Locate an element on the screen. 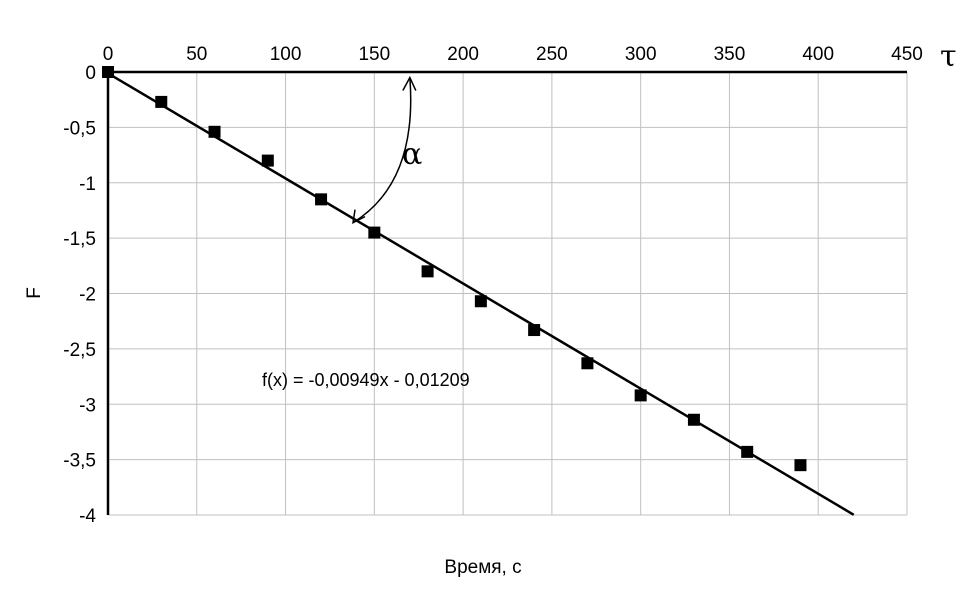 This screenshot has width=963, height=611. angle-alpha-label: α is located at coordinates (412, 154).